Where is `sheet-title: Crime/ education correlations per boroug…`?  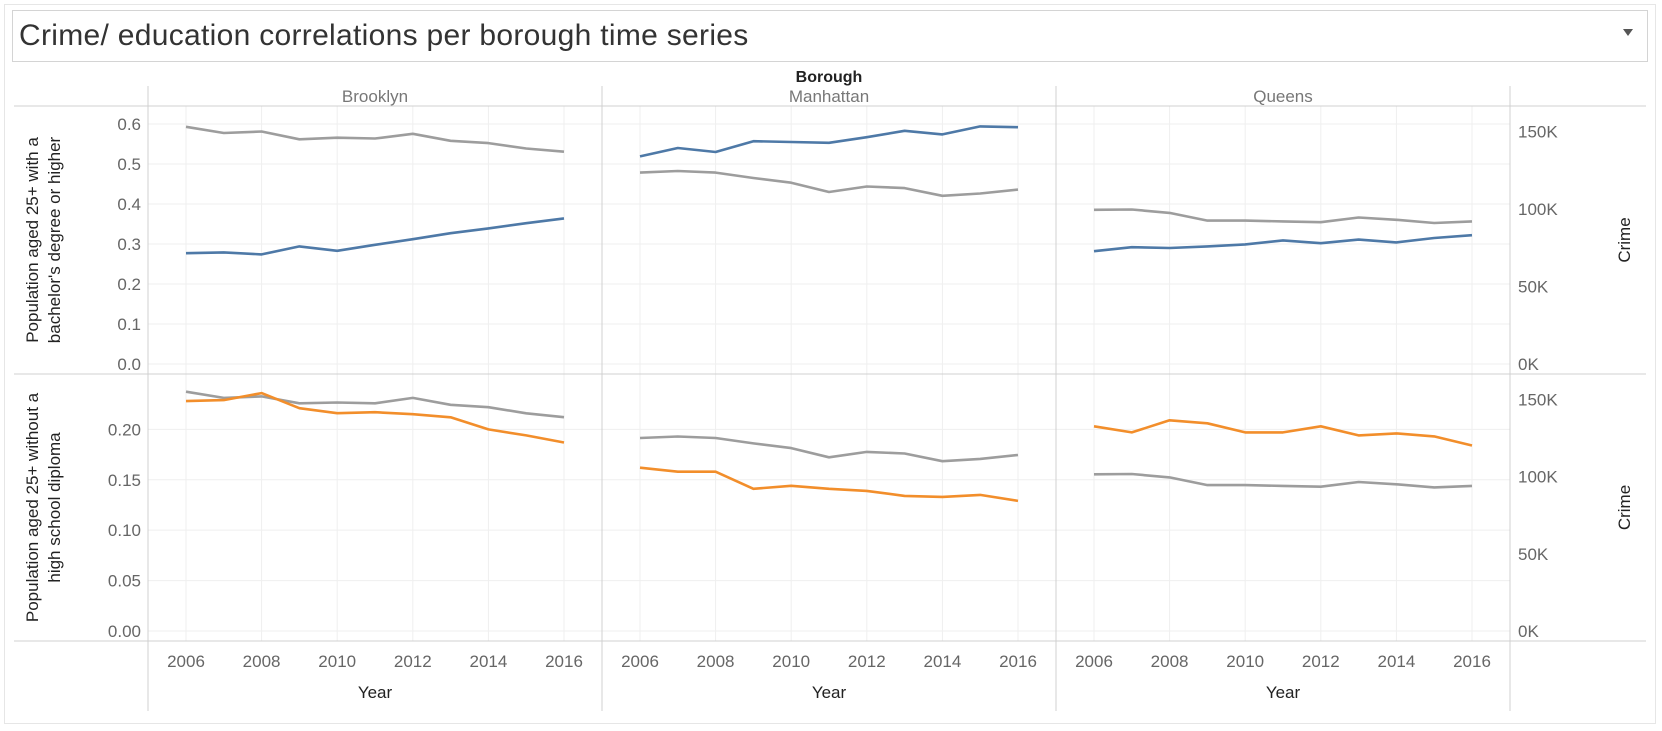 sheet-title: Crime/ education correlations per boroug… is located at coordinates (384, 35).